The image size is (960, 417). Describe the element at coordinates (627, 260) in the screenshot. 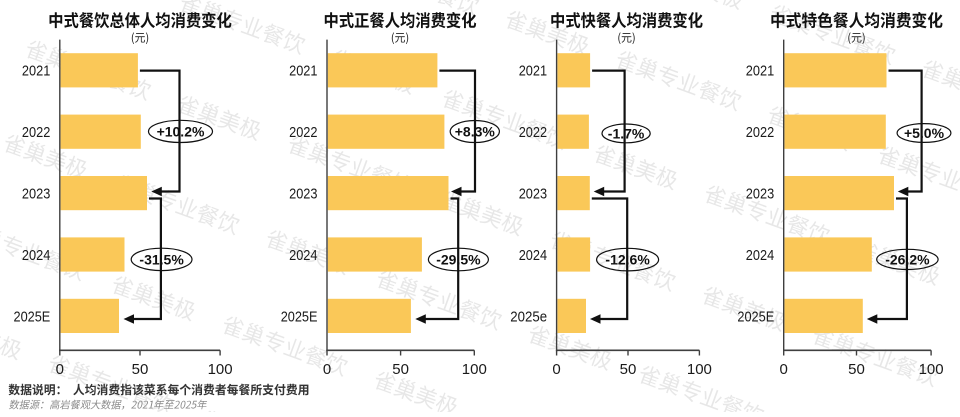

I see `svg-text: -12.6%` at that location.